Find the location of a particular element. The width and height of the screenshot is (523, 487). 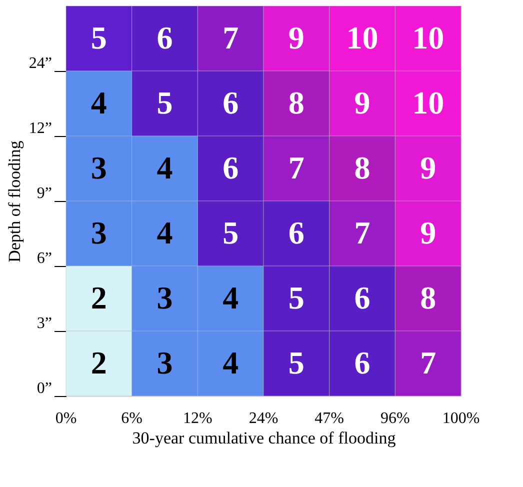

text: 12% is located at coordinates (197, 418).